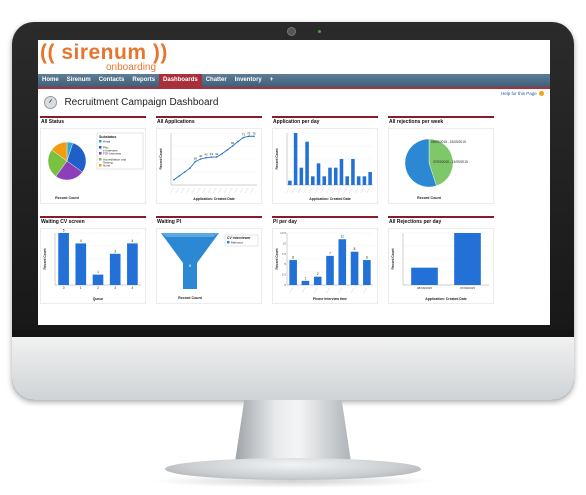 The width and height of the screenshot is (586, 495). Describe the element at coordinates (296, 122) in the screenshot. I see `panel-title: Application per day` at that location.